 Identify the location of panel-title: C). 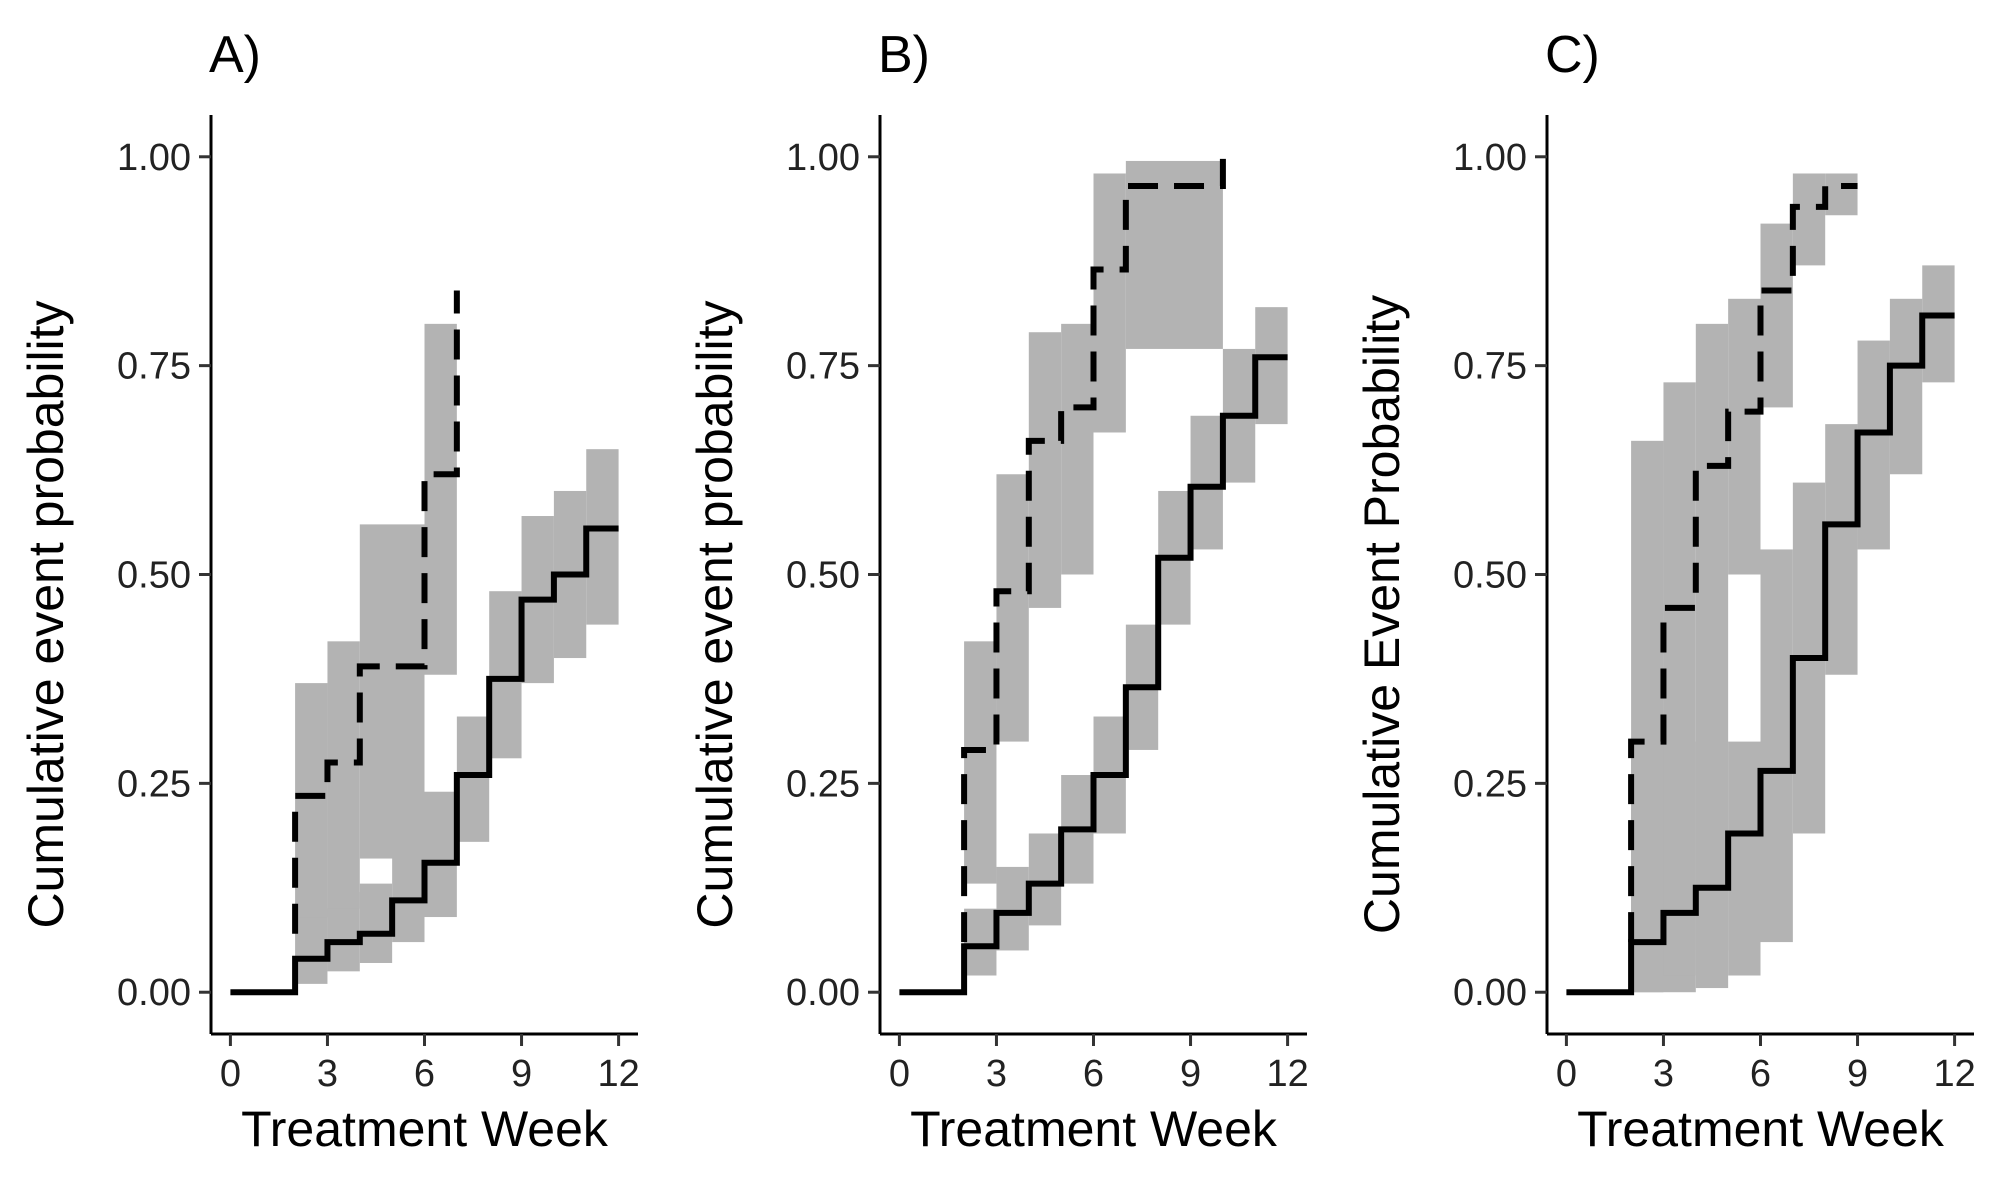
(1572, 55).